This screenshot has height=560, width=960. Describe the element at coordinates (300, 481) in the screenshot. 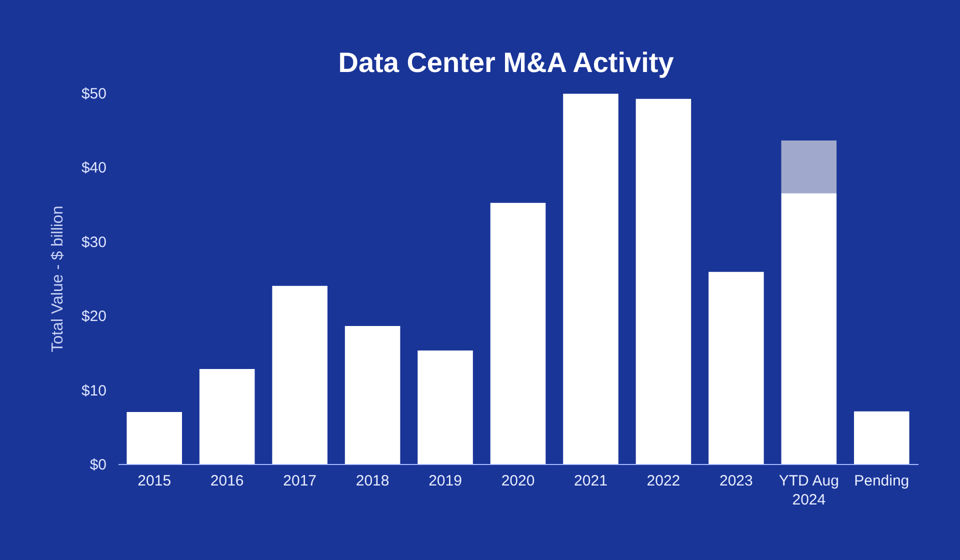

I see `x-tick-label: 2017` at that location.